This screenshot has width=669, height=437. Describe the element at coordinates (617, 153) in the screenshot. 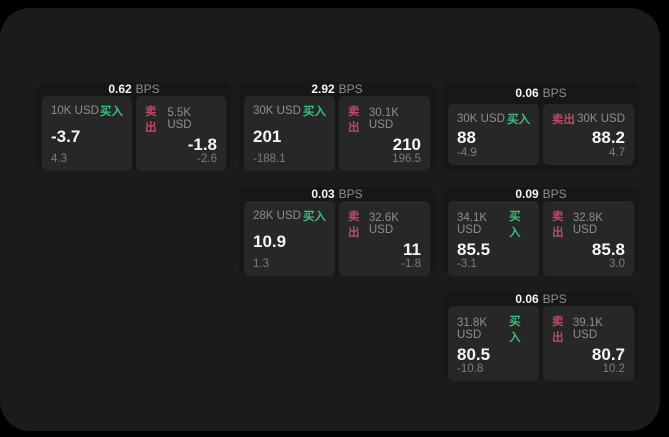

I see `sell-change: 4.7` at that location.